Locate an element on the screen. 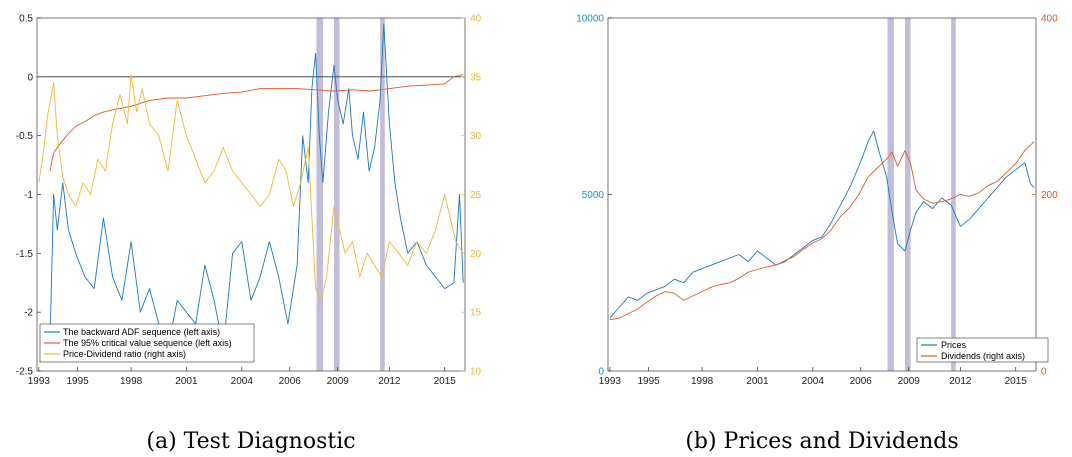  panel-b-legend: Prices Dividends (right axis) is located at coordinates (982, 350).